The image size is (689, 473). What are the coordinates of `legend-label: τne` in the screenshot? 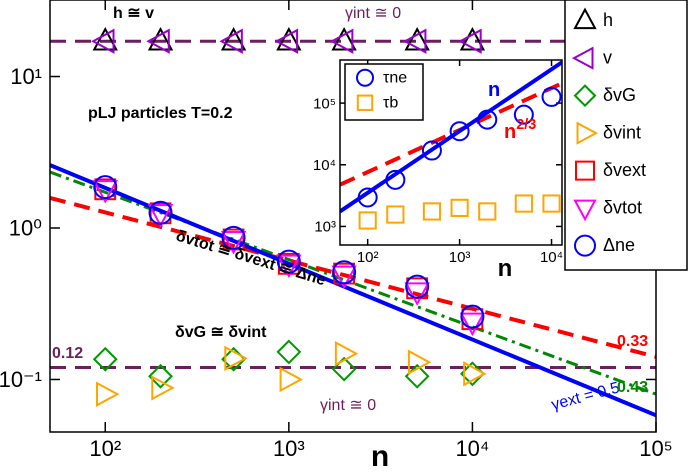 It's located at (395, 78).